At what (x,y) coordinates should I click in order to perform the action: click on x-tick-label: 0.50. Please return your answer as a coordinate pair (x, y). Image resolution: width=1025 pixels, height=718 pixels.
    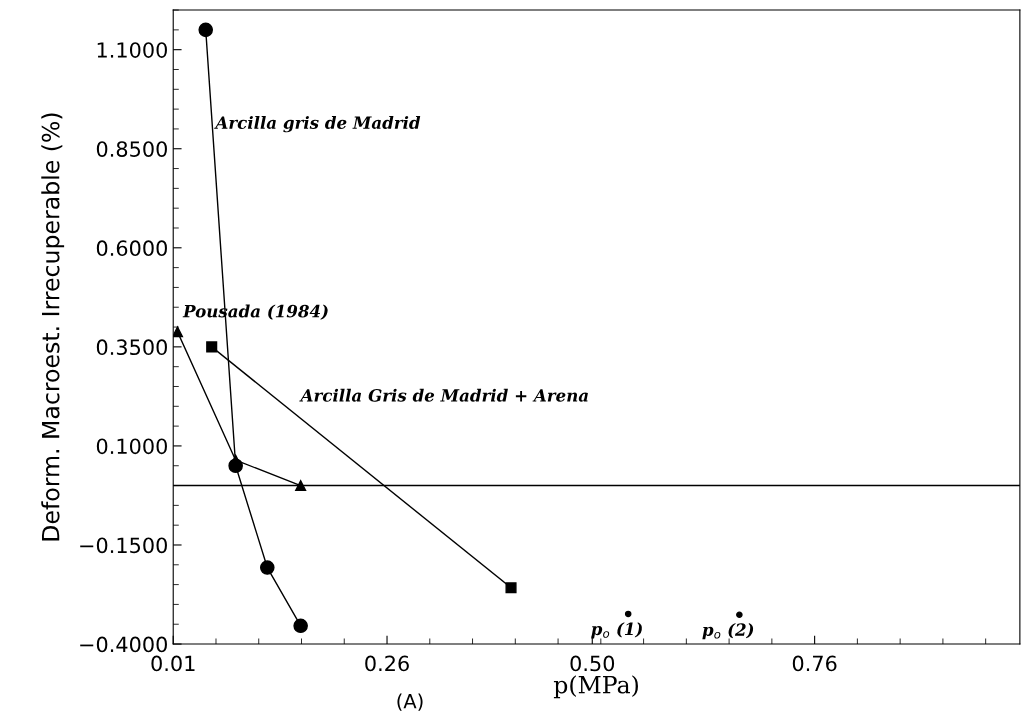
    Looking at the image, I should click on (592, 663).